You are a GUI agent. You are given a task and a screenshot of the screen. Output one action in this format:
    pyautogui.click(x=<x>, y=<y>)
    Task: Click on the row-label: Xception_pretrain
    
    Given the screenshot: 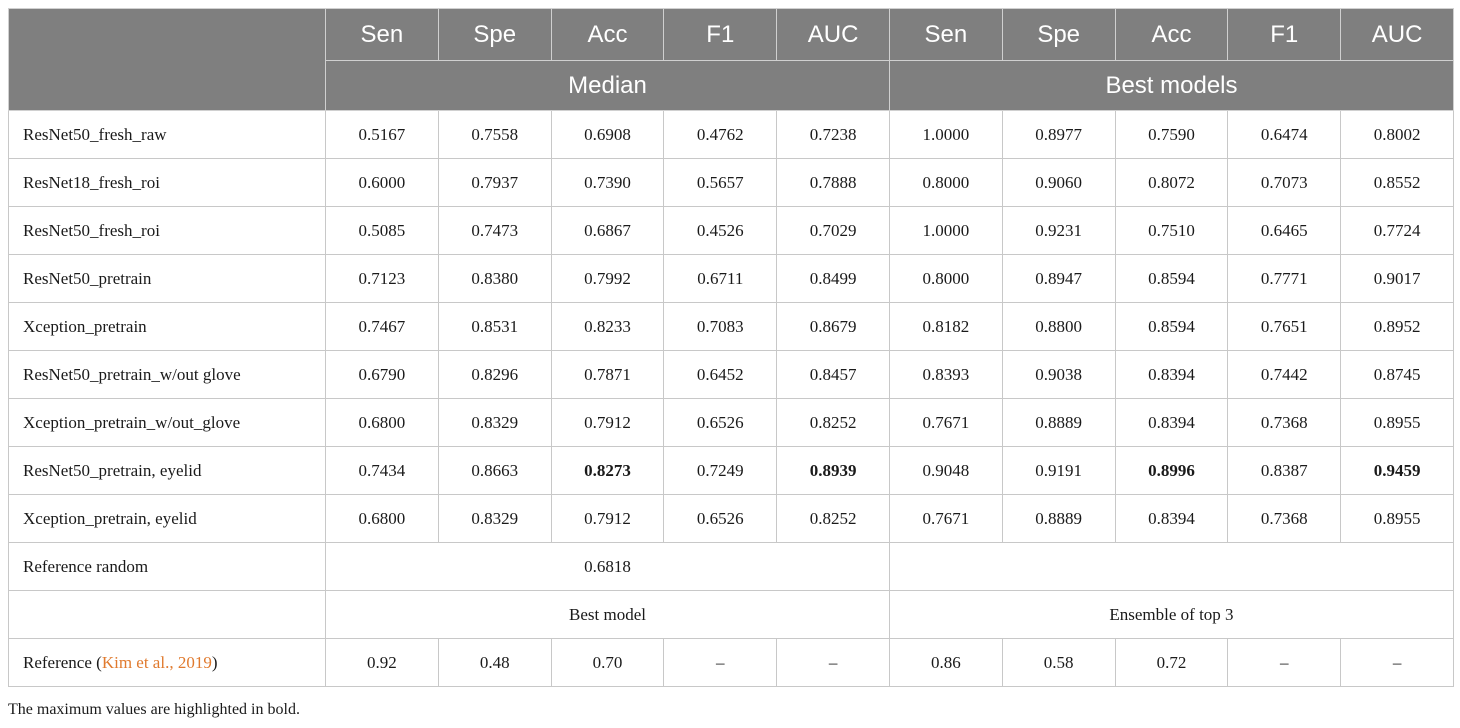 What is the action you would take?
    pyautogui.click(x=167, y=326)
    